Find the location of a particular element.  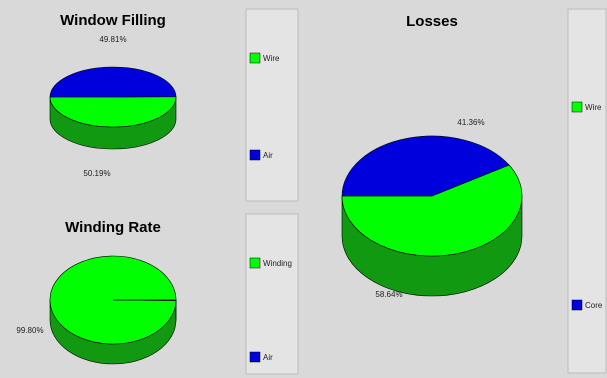

losses-slice-wire is located at coordinates (432, 210).